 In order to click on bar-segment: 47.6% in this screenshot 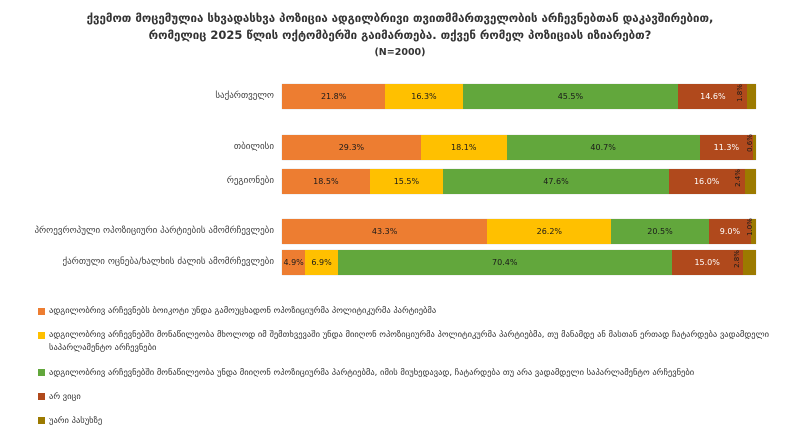, I will do `click(556, 181)`.